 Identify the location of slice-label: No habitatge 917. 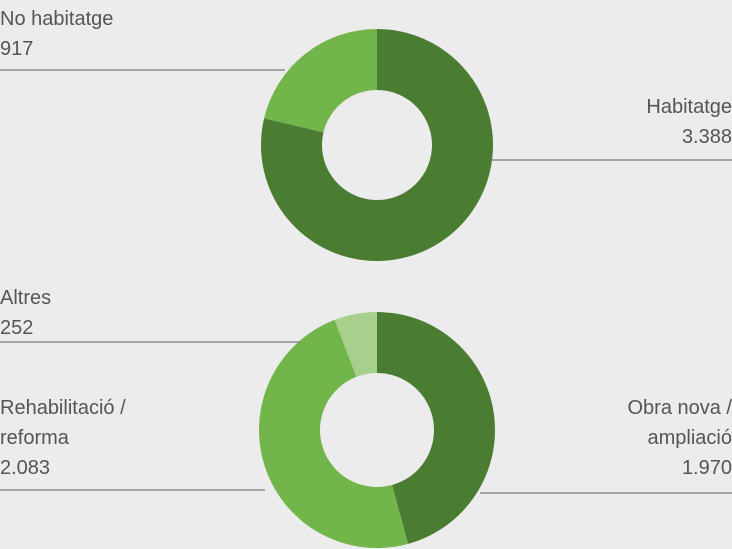
(100, 34).